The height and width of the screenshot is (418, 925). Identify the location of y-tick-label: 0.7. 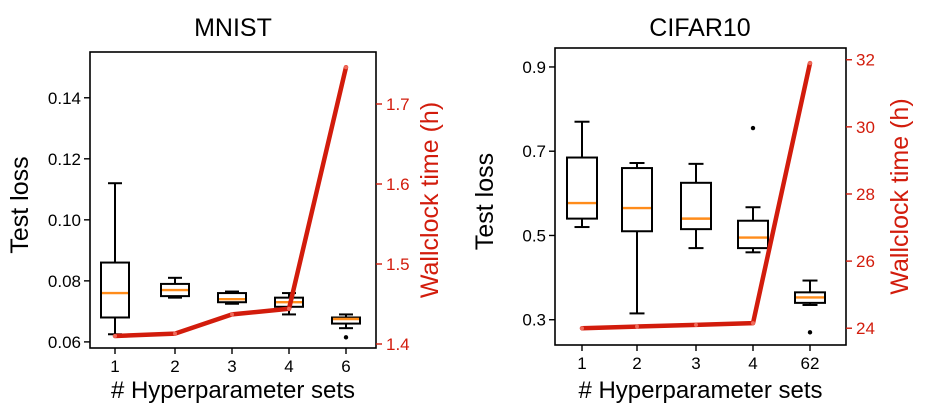
(534, 151).